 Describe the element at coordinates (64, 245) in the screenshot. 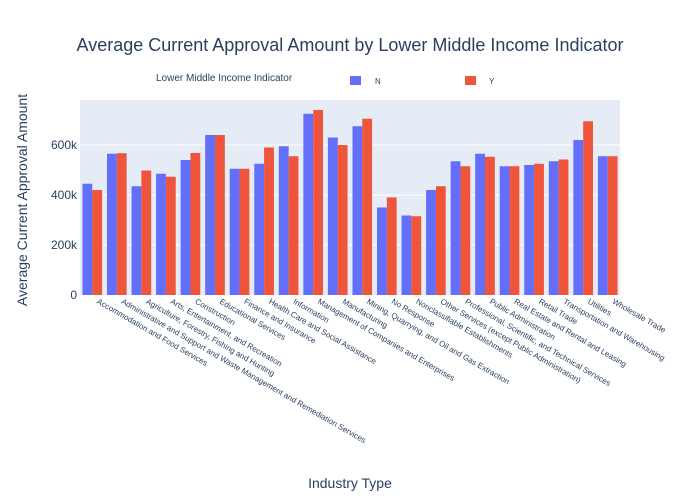

I see `y-tick-label: 200k` at that location.